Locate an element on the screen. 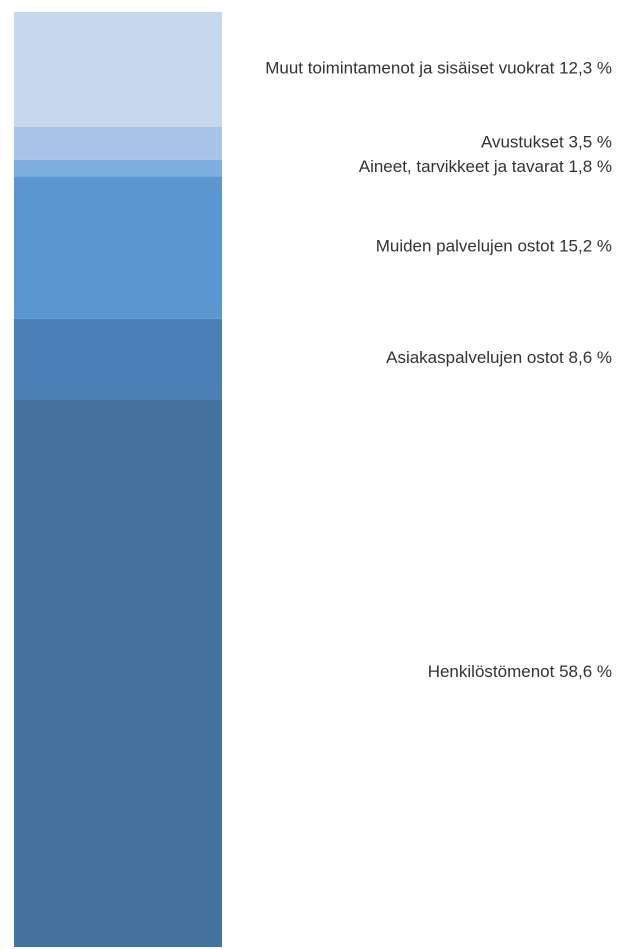 This screenshot has width=627, height=949. segment-name: Asiakaspalvelujen ostot is located at coordinates (475, 357).